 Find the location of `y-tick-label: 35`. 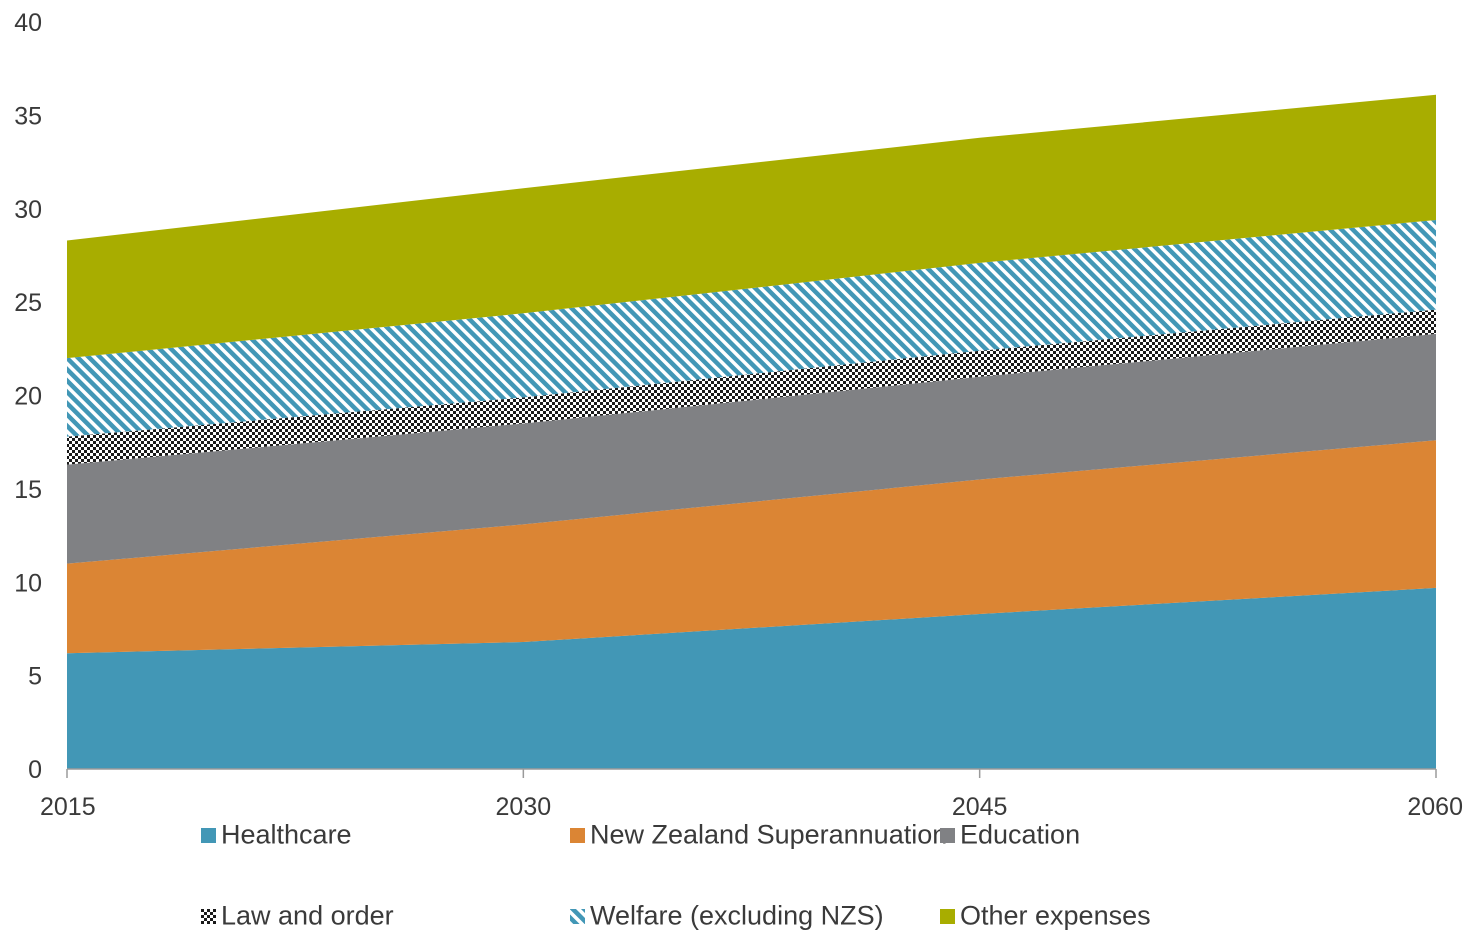

y-tick-label: 35 is located at coordinates (28, 116).